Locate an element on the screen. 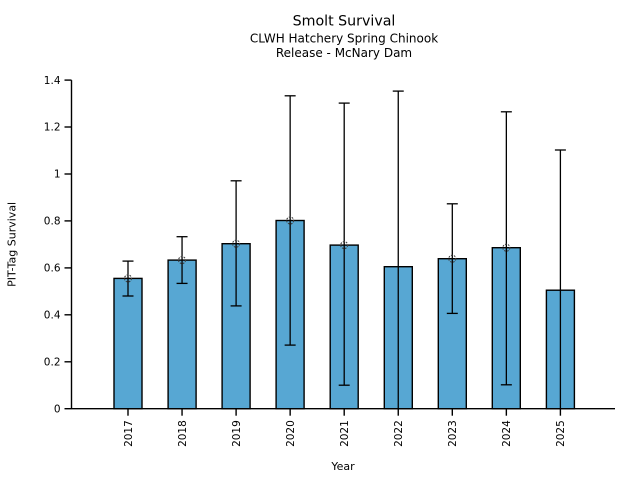  chart-subtitle-line-2: Release - McNary Dam is located at coordinates (344, 53).